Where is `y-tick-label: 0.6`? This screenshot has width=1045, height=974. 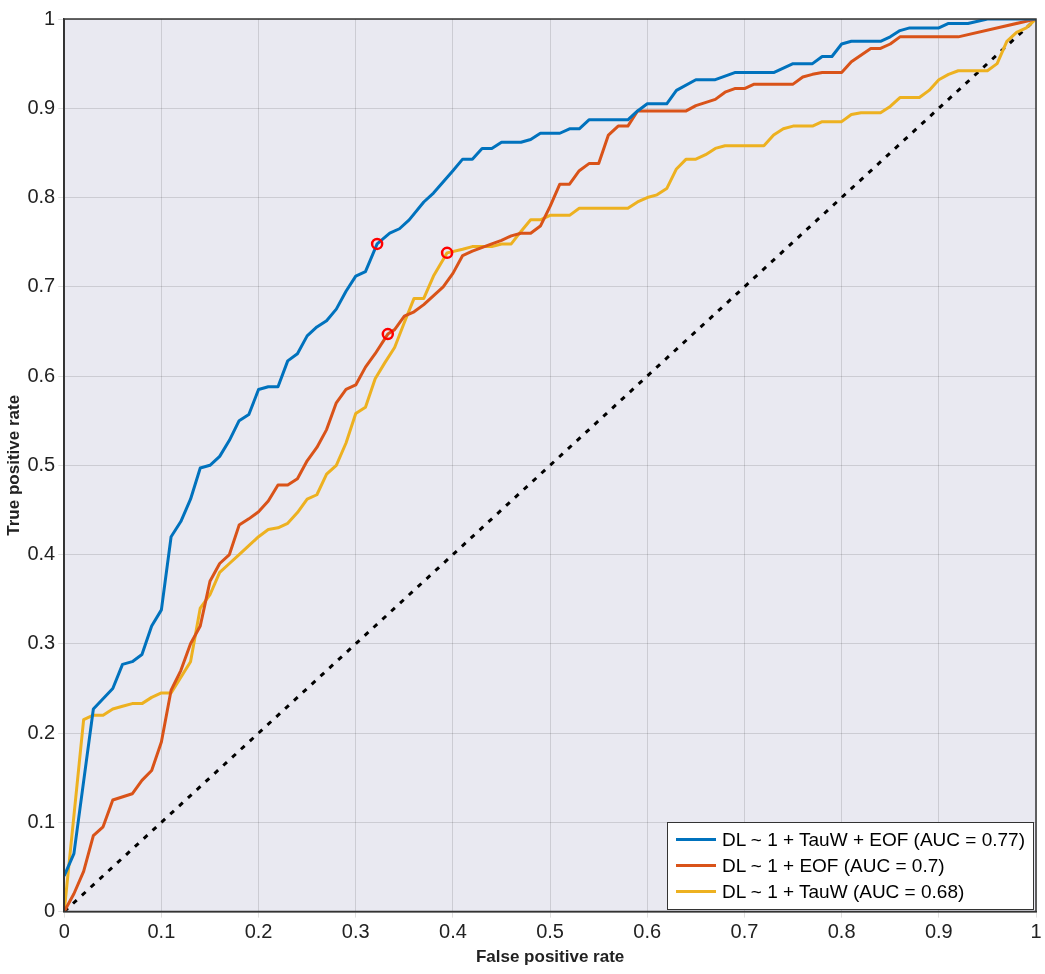
y-tick-label: 0.6 is located at coordinates (41, 374).